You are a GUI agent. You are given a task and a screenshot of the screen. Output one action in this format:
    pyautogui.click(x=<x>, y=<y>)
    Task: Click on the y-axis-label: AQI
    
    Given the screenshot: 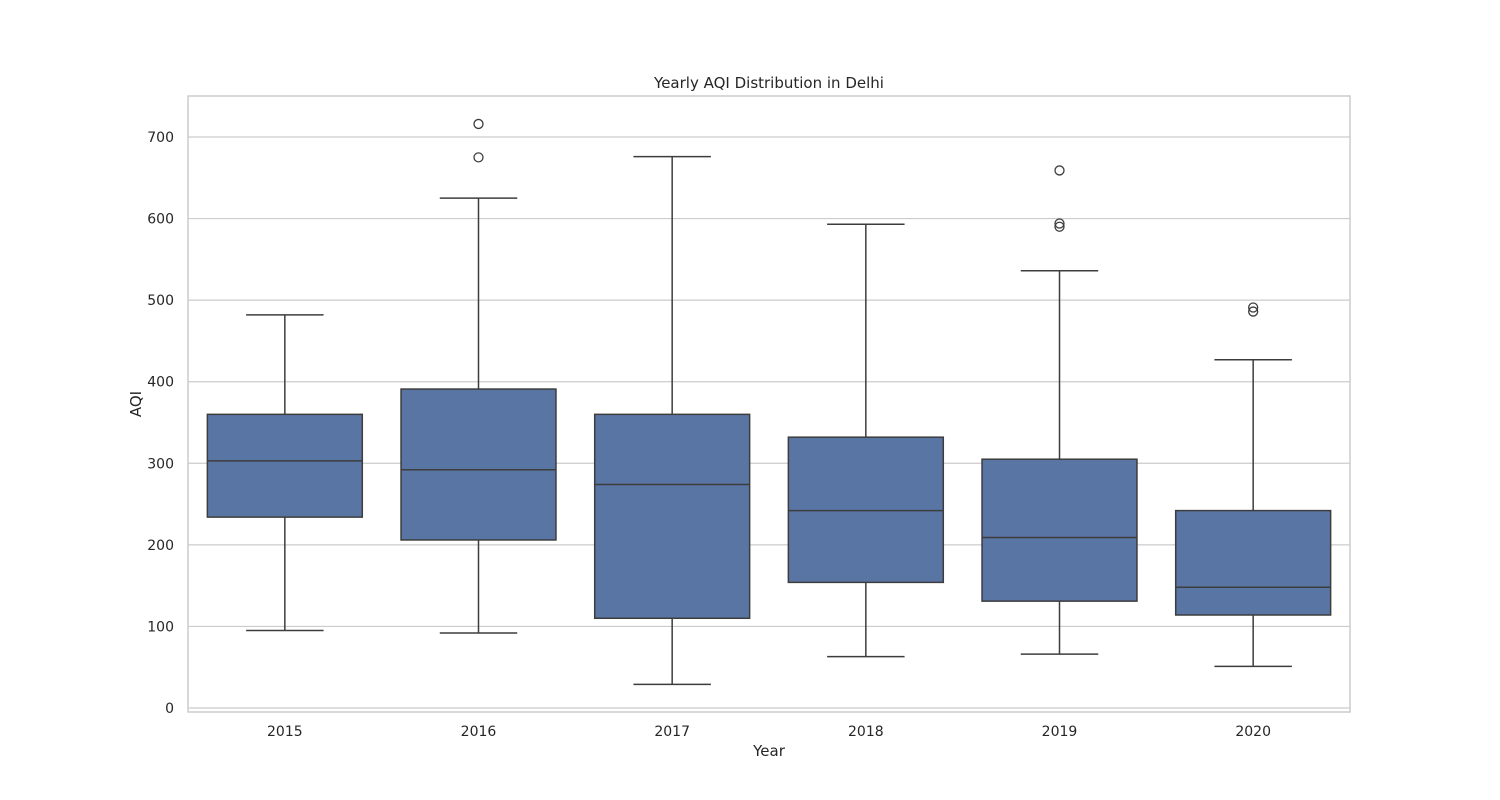 What is the action you would take?
    pyautogui.click(x=136, y=404)
    